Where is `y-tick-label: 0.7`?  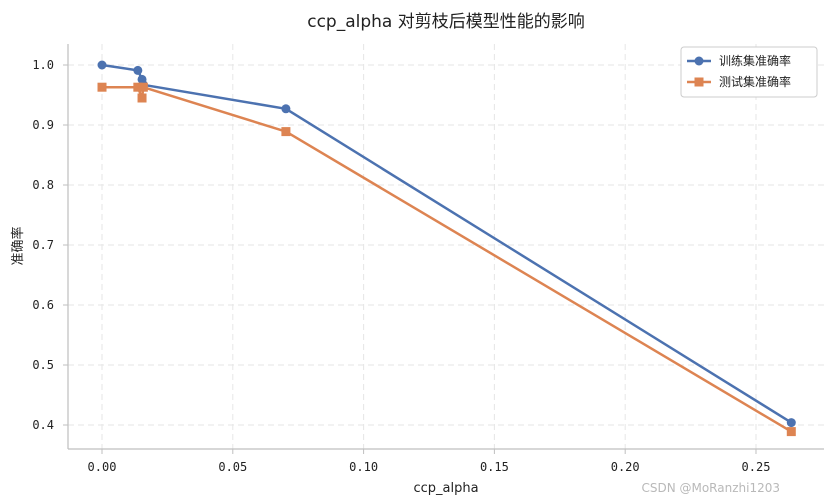
y-tick-label: 0.7 is located at coordinates (43, 245).